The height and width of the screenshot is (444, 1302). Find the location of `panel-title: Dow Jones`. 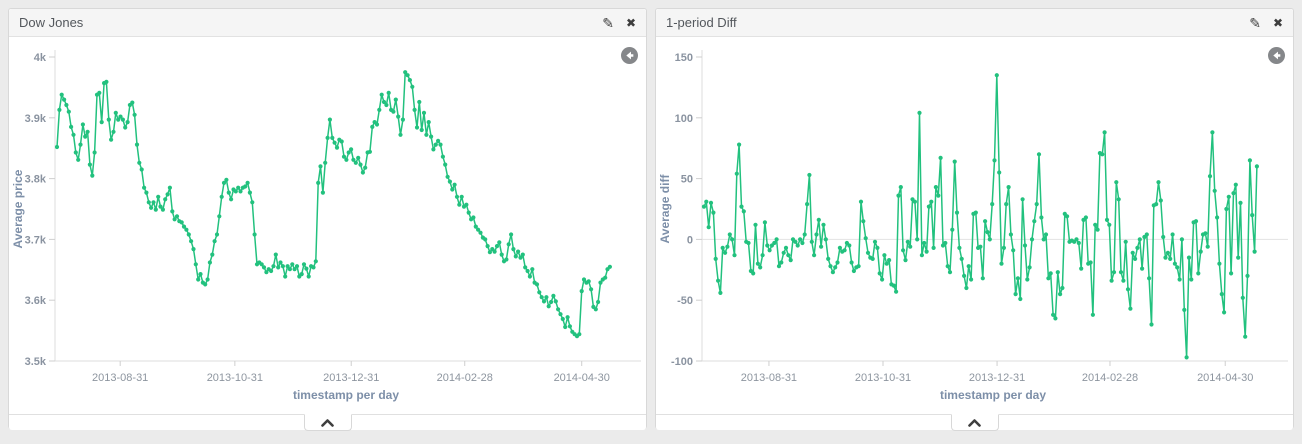

panel-title: Dow Jones is located at coordinates (51, 22).